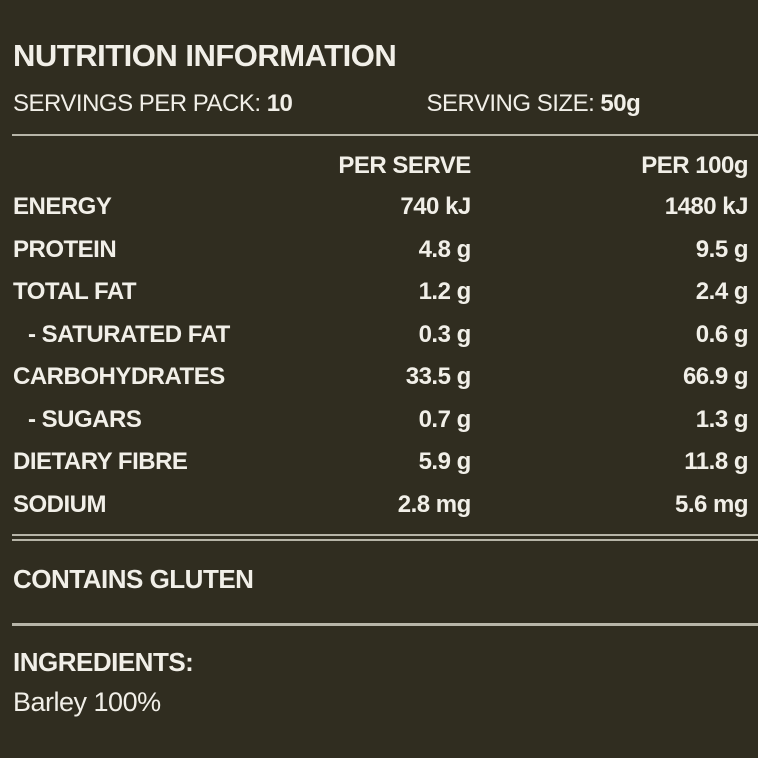 The width and height of the screenshot is (758, 758). Describe the element at coordinates (434, 504) in the screenshot. I see `nutrient-per-serve-value: 2.8 mg` at that location.